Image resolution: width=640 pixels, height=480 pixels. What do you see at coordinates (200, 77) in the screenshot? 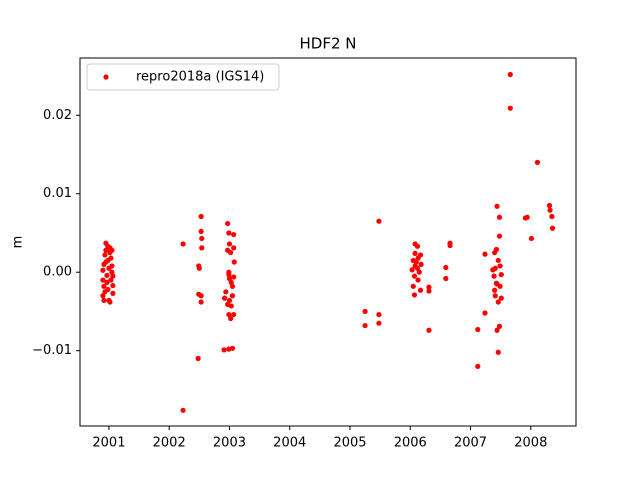
I see `legend-label: repro2018a (IGS14)` at bounding box center [200, 77].